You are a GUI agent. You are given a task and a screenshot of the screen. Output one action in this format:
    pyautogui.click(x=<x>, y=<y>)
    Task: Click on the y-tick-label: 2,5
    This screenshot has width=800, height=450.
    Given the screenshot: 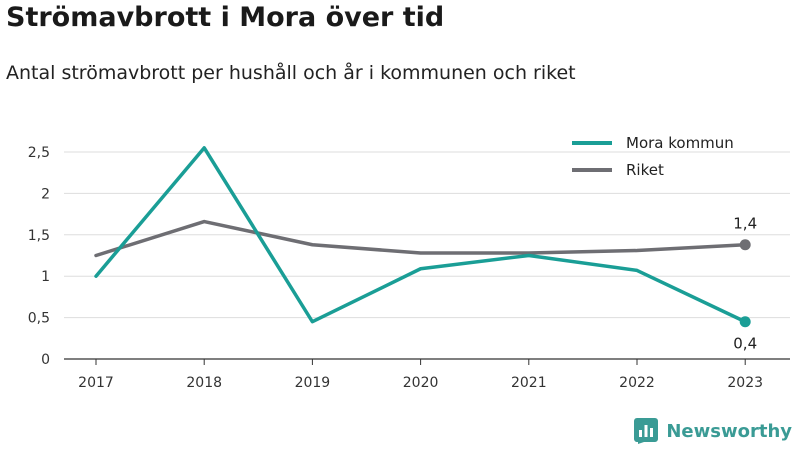 What is the action you would take?
    pyautogui.click(x=39, y=153)
    